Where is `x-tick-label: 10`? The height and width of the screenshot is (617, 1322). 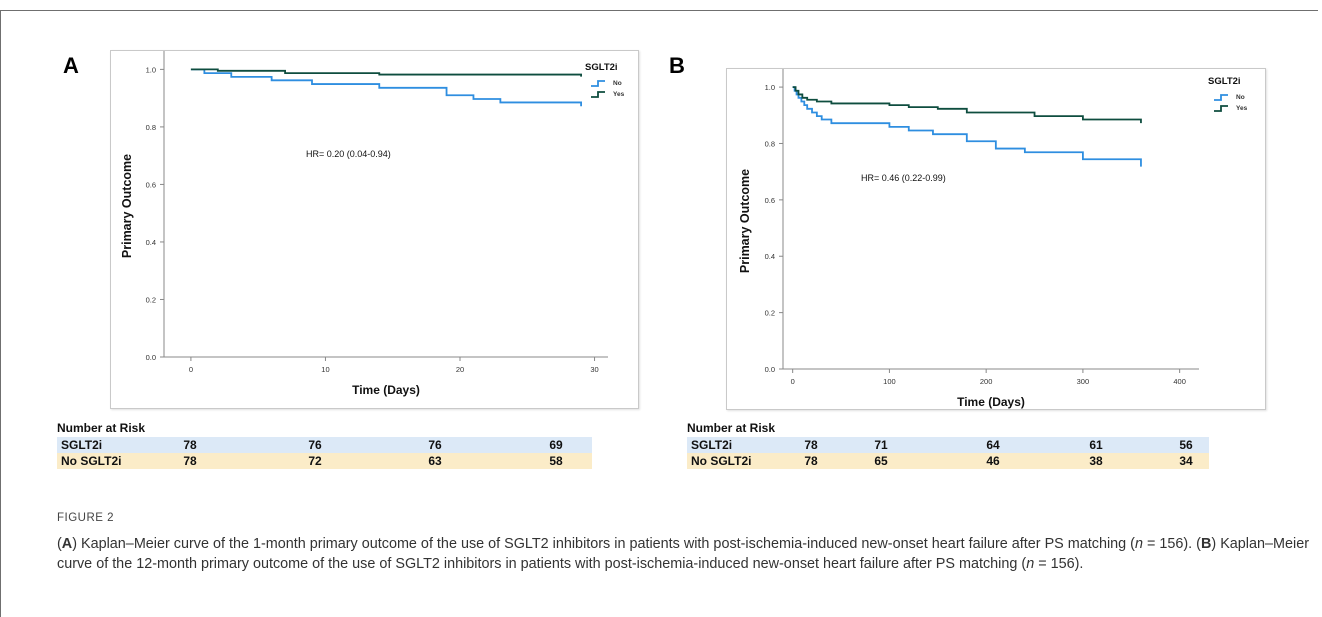 x-tick-label: 10 is located at coordinates (325, 369).